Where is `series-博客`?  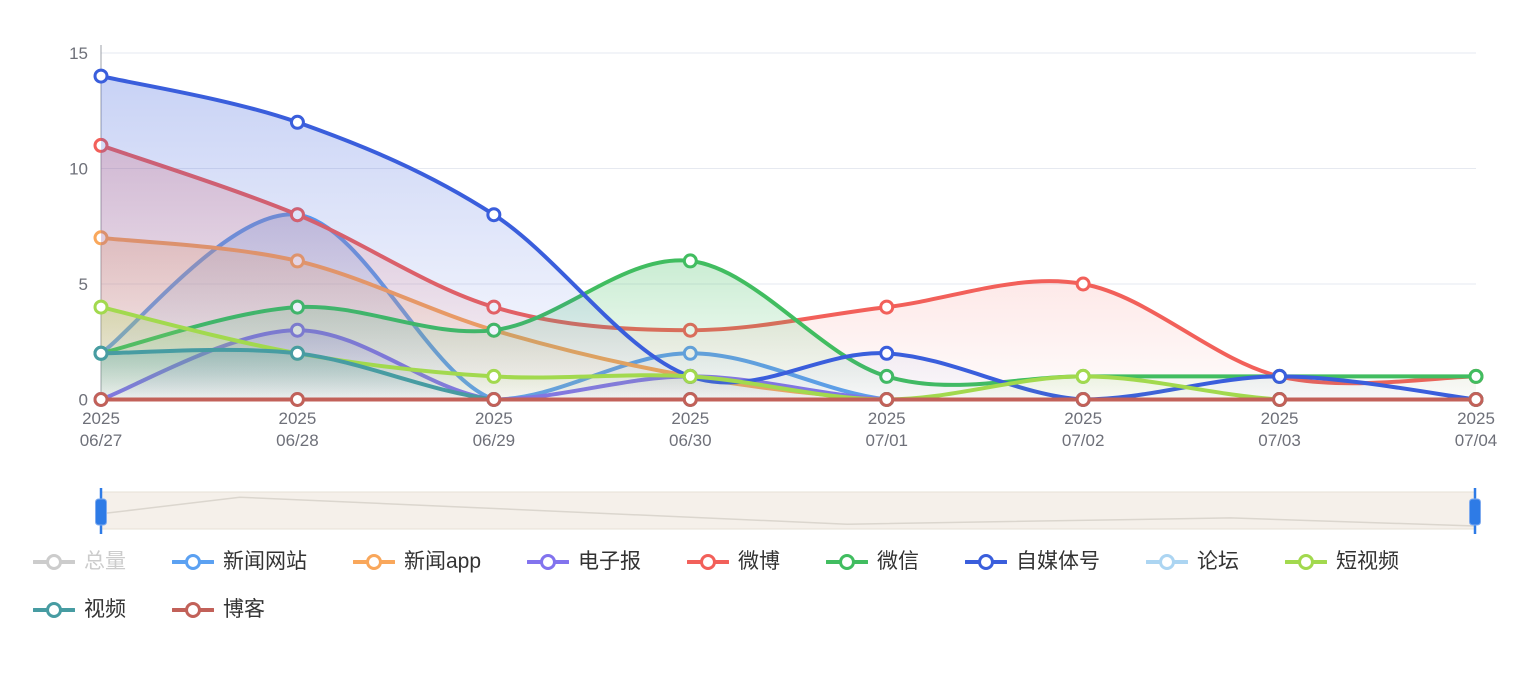 series-博客 is located at coordinates (788, 399).